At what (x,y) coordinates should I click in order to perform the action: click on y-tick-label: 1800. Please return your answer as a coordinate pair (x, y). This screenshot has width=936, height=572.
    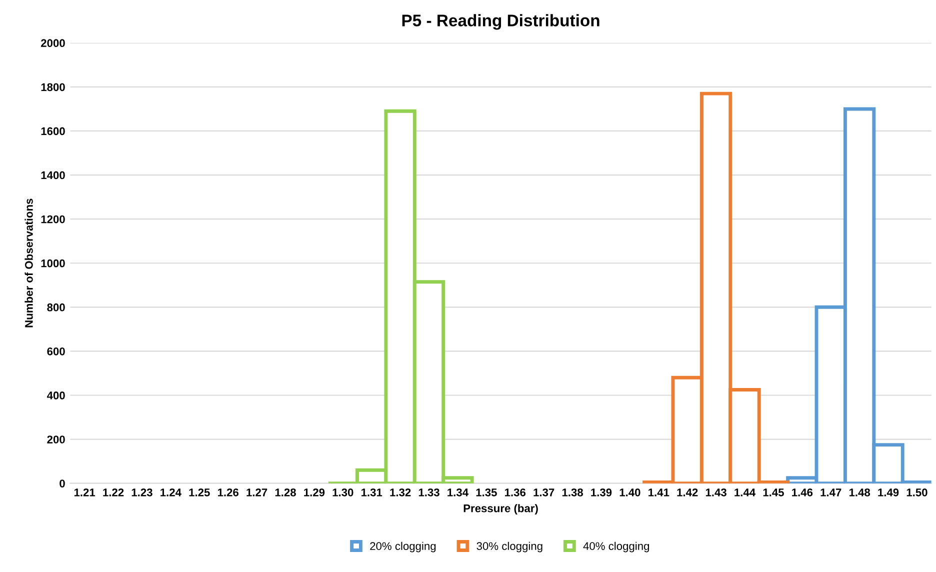
    Looking at the image, I should click on (53, 87).